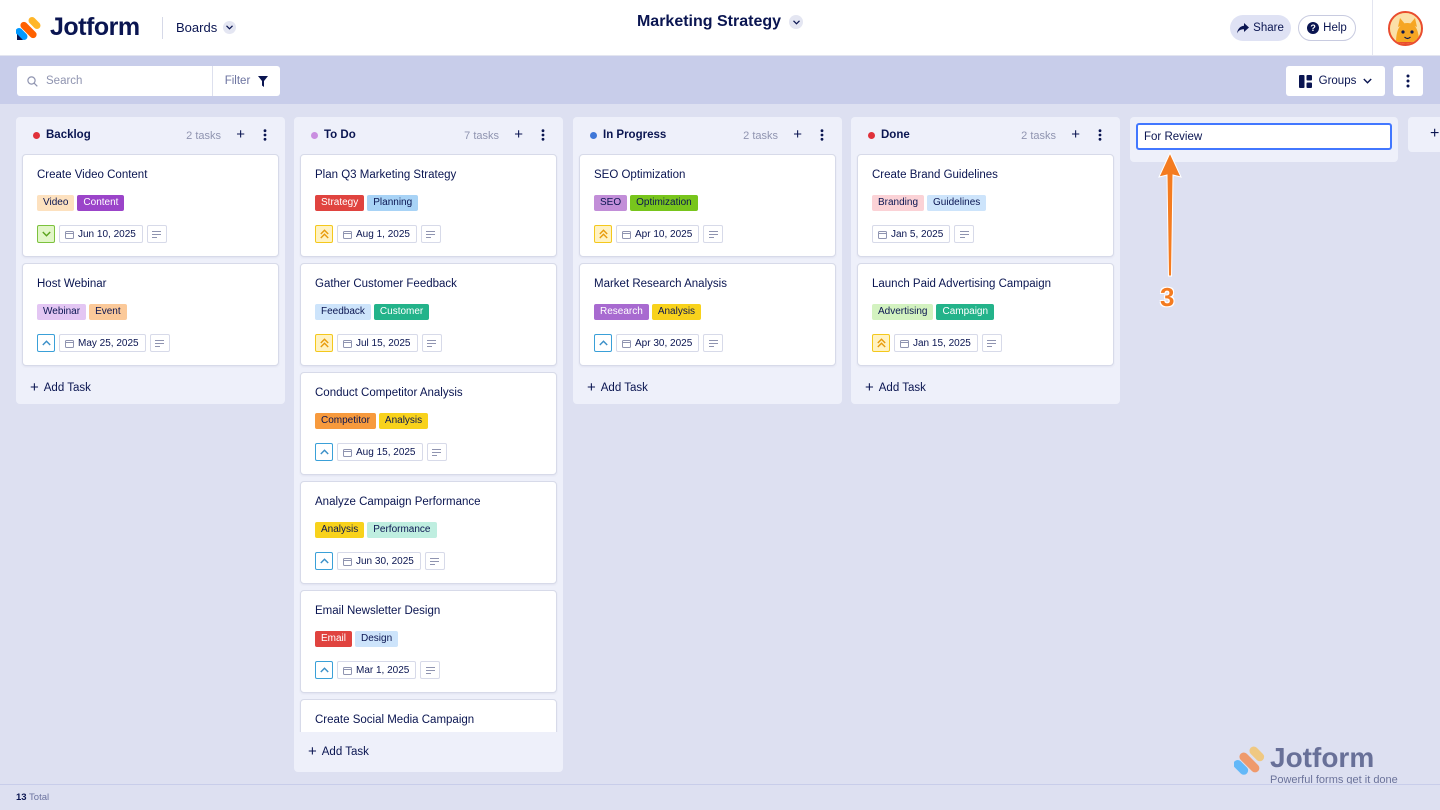 This screenshot has width=1440, height=810. Describe the element at coordinates (1243, 27) in the screenshot. I see `share-icon` at that location.